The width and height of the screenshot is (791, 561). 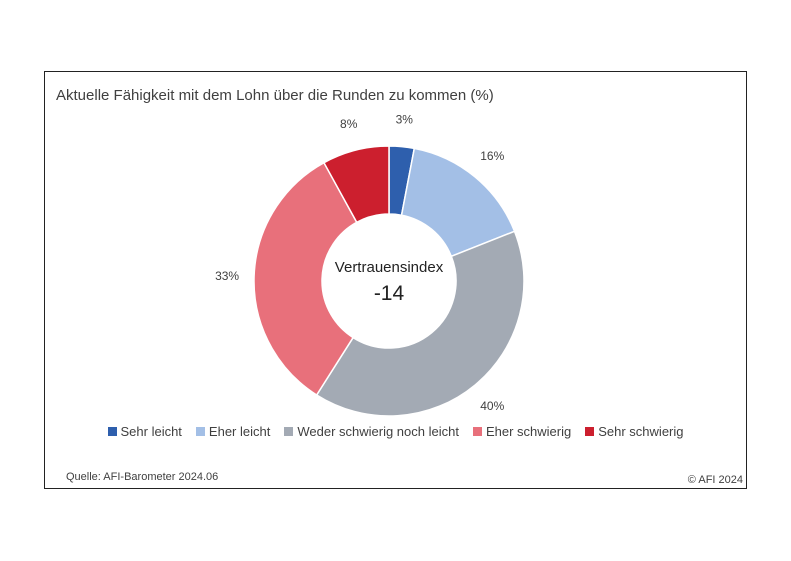 I want to click on data-label-sehr-schwierig: 8%, so click(x=349, y=124).